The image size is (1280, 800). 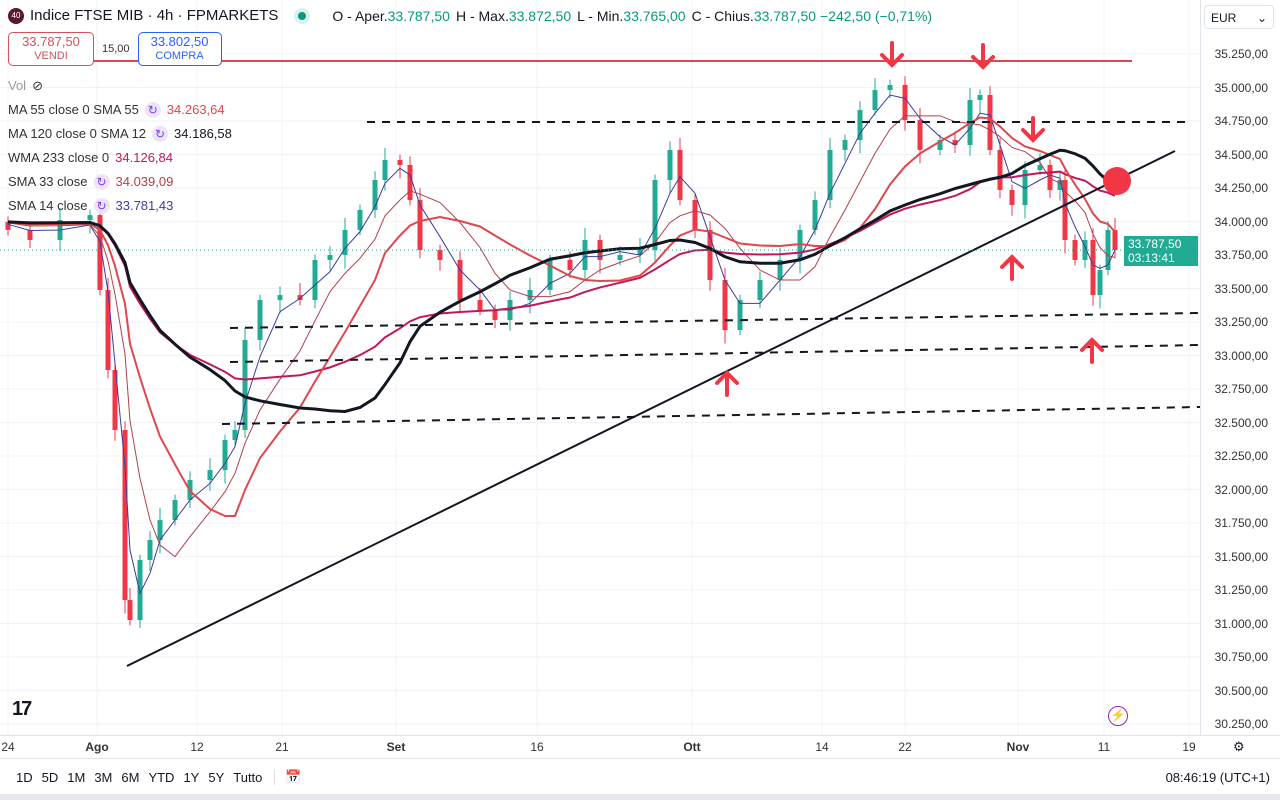 I want to click on legend-indicator: SMA 33 close ↻ 34.039,09, so click(x=120, y=182).